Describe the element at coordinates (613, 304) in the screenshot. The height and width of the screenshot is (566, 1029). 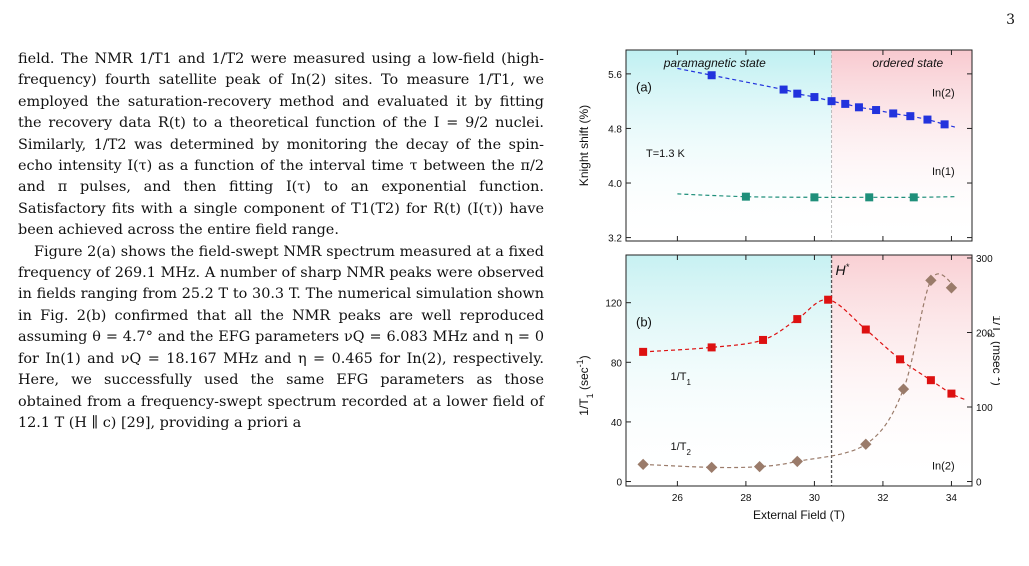
I see `panel-b-ytick-label-3: 120` at that location.